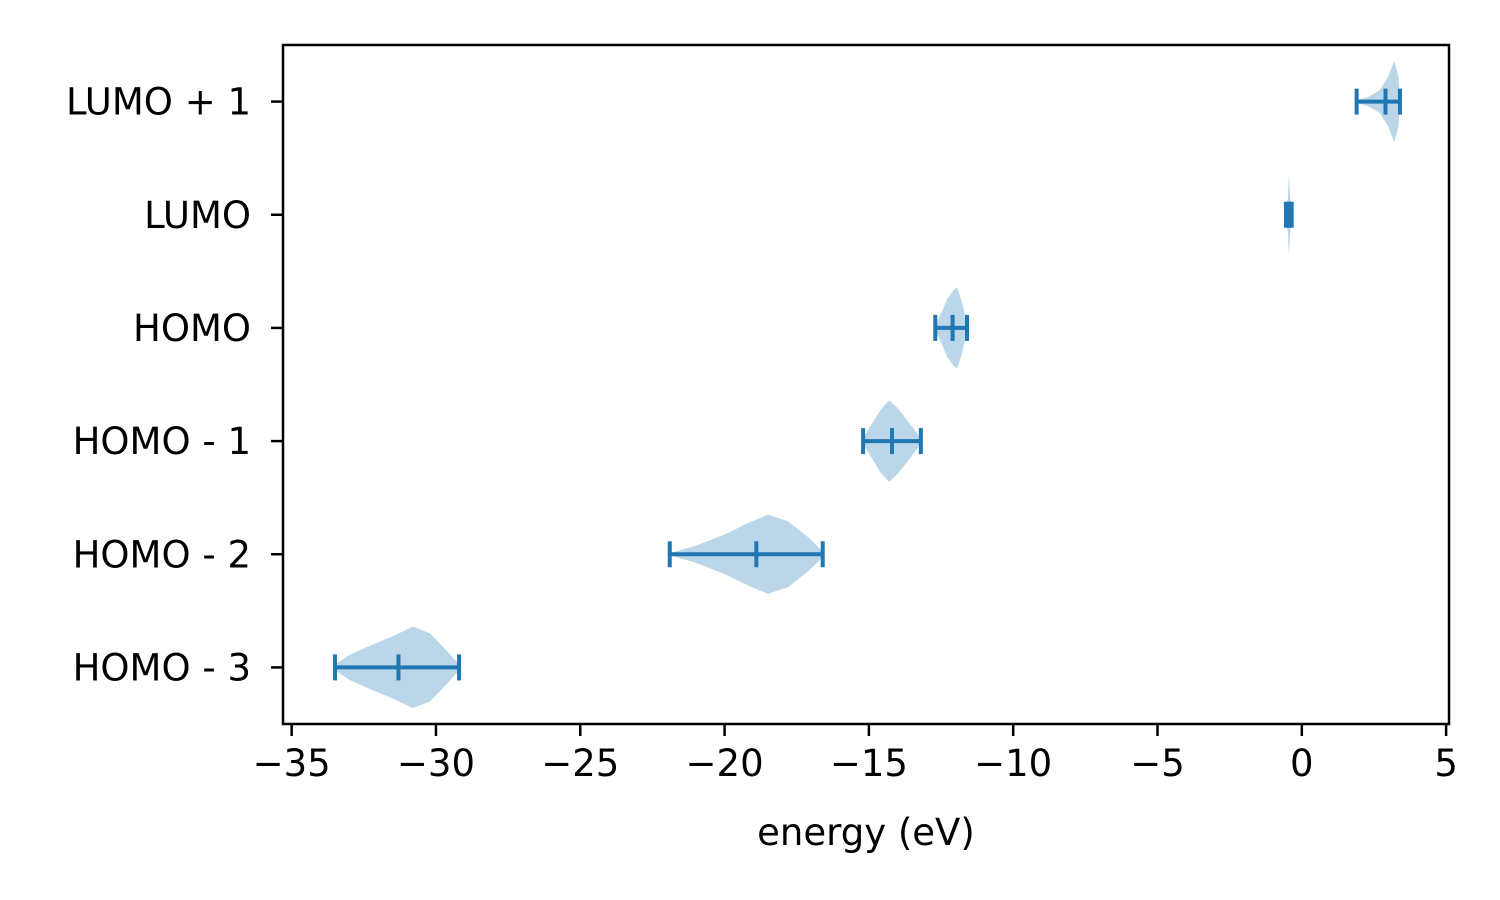  I want to click on x-tick-label: −20, so click(725, 763).